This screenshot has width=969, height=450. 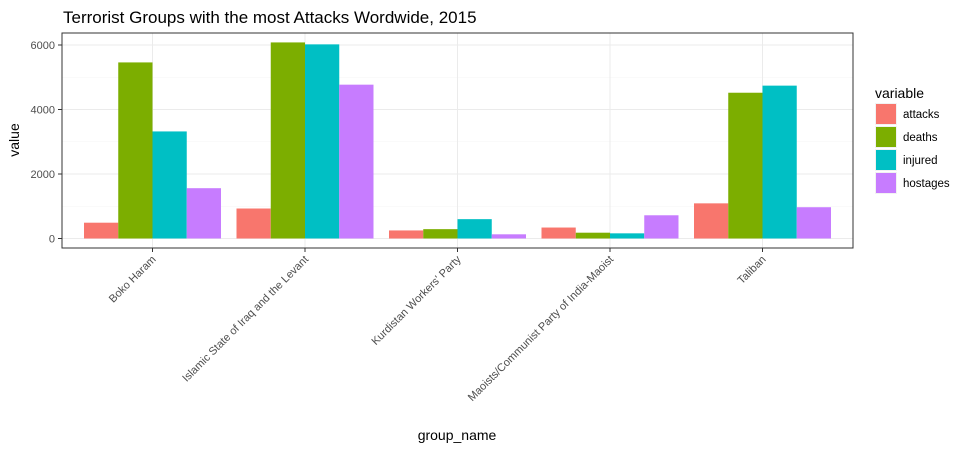 What do you see at coordinates (886, 137) in the screenshot?
I see `legend-key-deaths` at bounding box center [886, 137].